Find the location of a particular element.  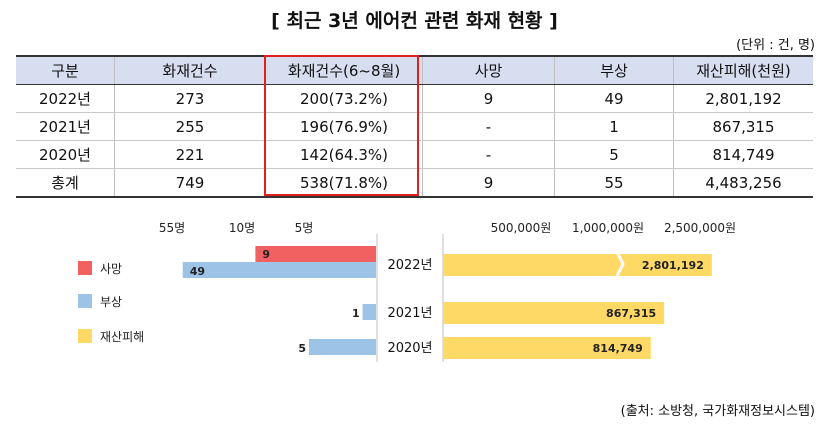

table-cell: 1 is located at coordinates (614, 126).